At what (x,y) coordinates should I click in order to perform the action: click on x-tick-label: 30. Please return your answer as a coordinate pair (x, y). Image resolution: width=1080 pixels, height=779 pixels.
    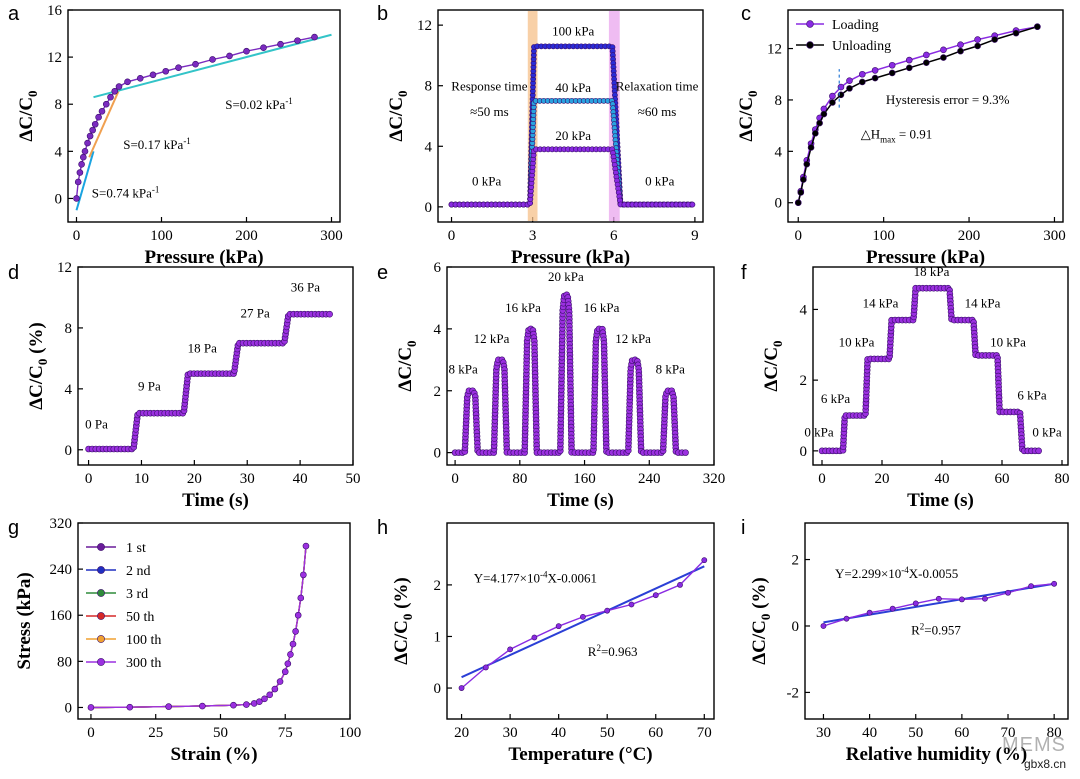
    Looking at the image, I should click on (823, 733).